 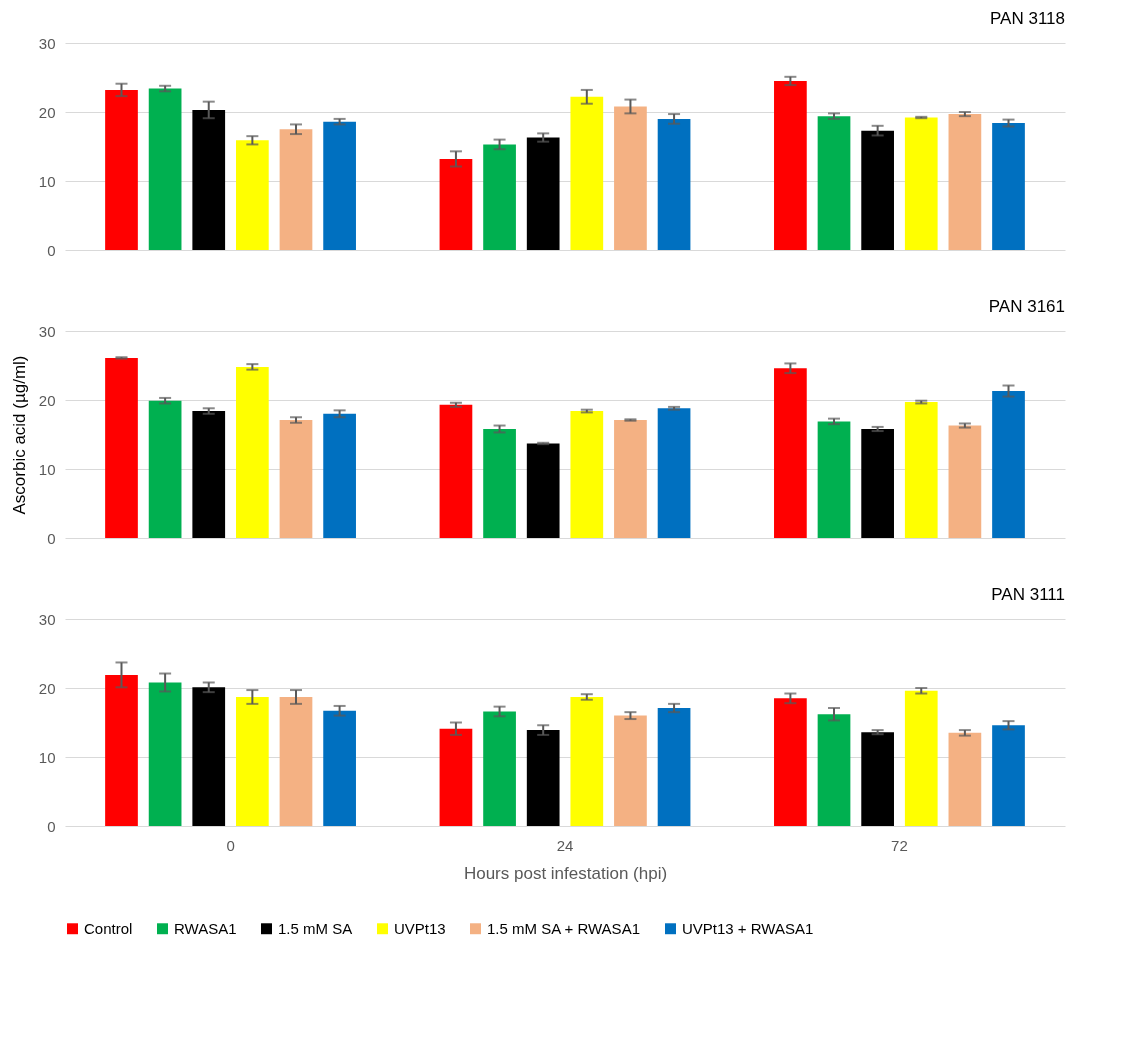 I want to click on chart-title: PAN 3161, so click(x=1026, y=306).